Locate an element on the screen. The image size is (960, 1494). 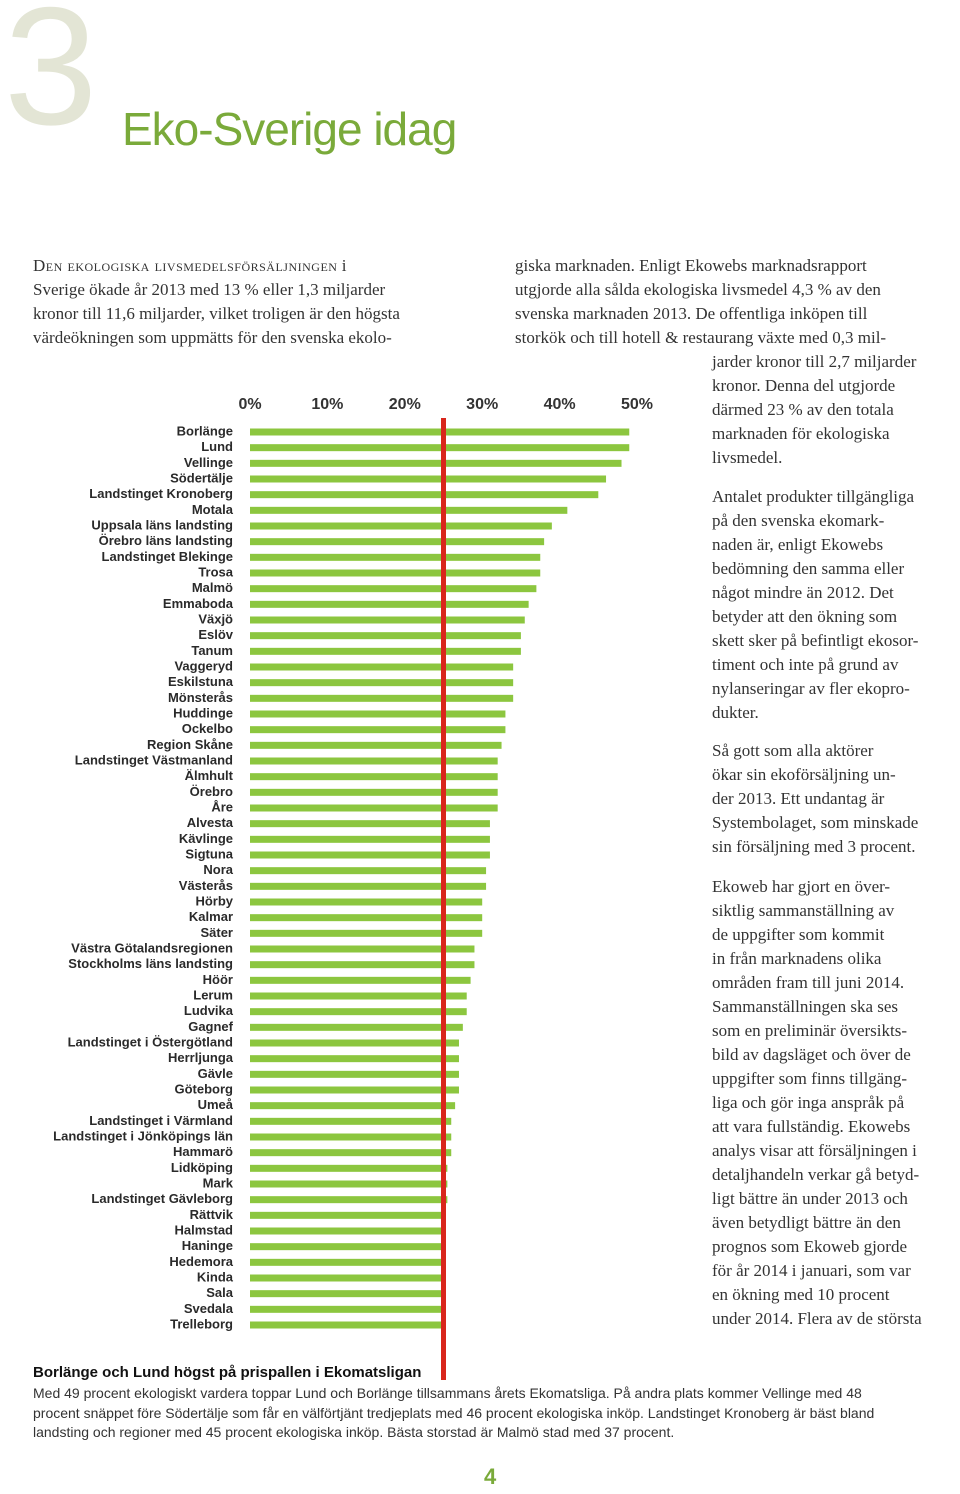
category-label: Landstinget i Östergötland is located at coordinates (150, 1041).